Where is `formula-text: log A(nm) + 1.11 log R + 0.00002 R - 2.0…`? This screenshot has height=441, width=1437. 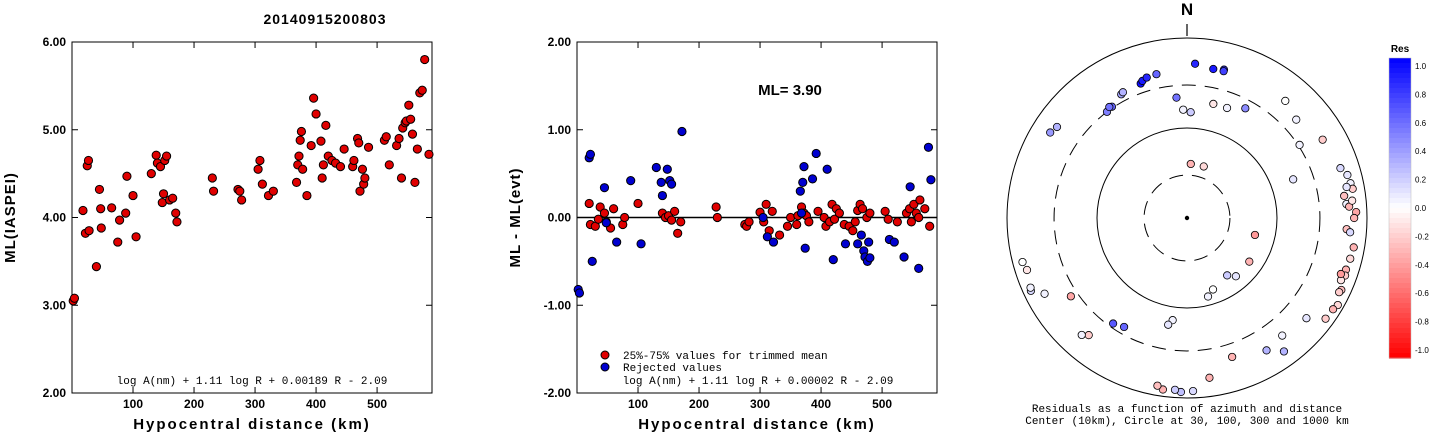 formula-text: log A(nm) + 1.11 log R + 0.00002 R - 2.0… is located at coordinates (758, 382).